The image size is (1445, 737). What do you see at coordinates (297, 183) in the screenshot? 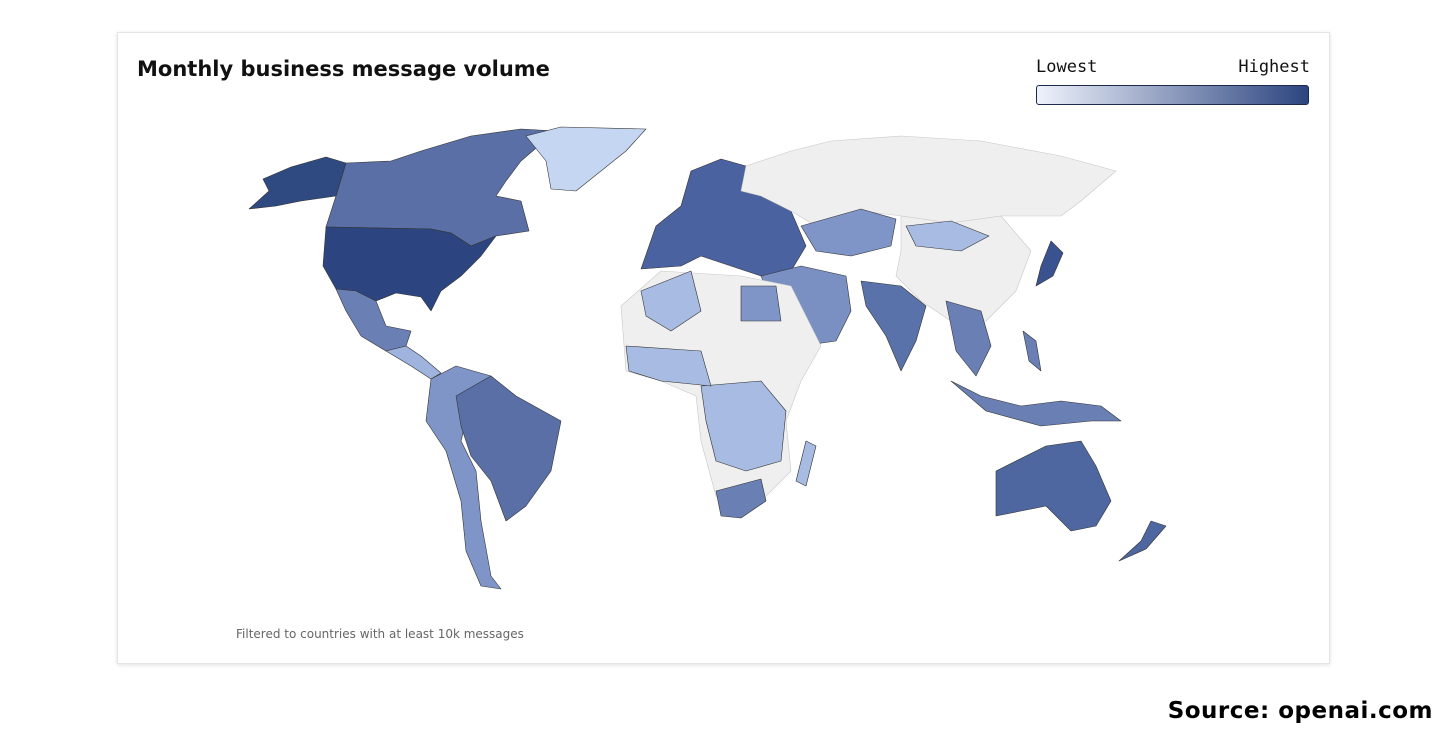
I see `region-alaska` at bounding box center [297, 183].